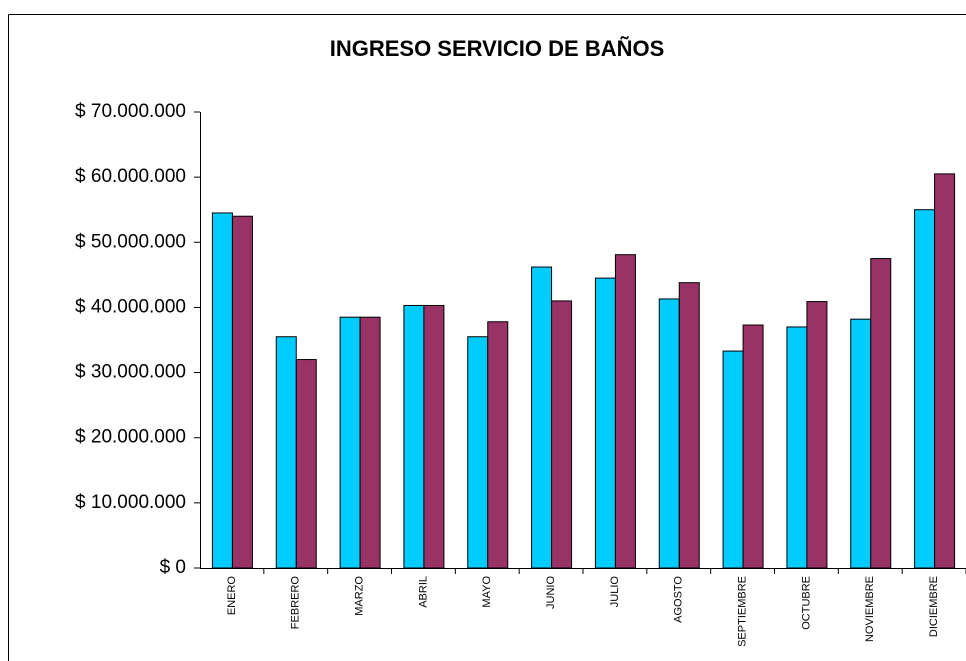  What do you see at coordinates (130, 502) in the screenshot?
I see `y-tick-label: $ 10.000.000` at bounding box center [130, 502].